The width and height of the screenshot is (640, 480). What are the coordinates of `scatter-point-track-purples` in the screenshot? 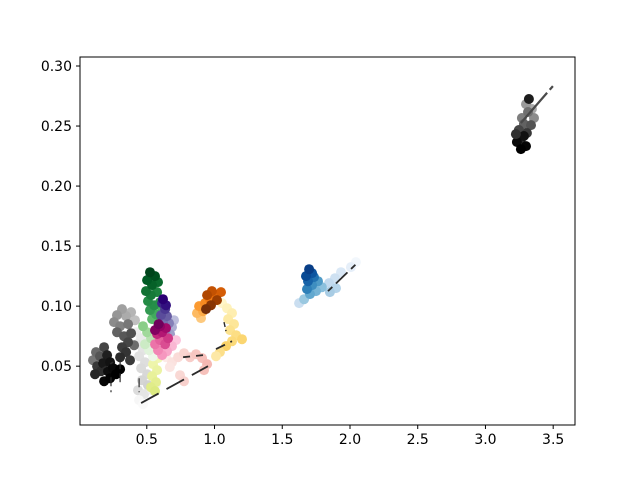 It's located at (163, 299).